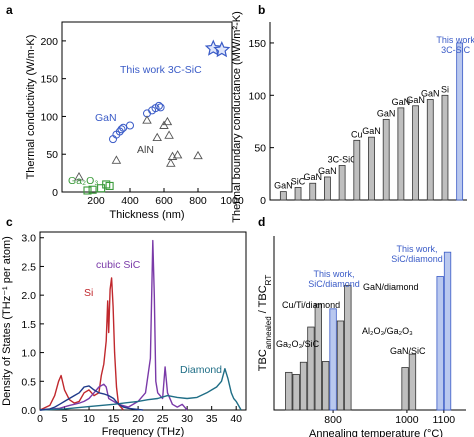 Image resolution: width=474 pixels, height=437 pixels. I want to click on x-tick-label-c: 0, so click(40, 419).